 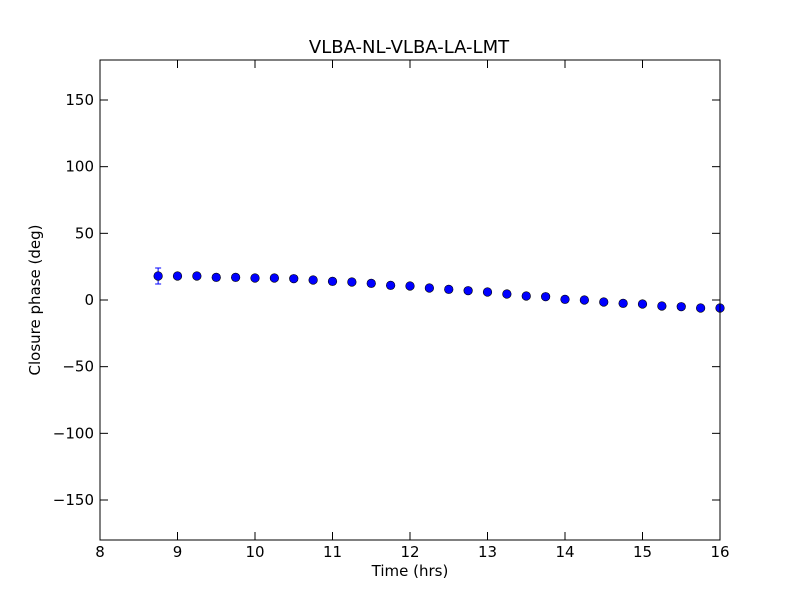 What do you see at coordinates (79, 167) in the screenshot?
I see `y-tick-label: 100` at bounding box center [79, 167].